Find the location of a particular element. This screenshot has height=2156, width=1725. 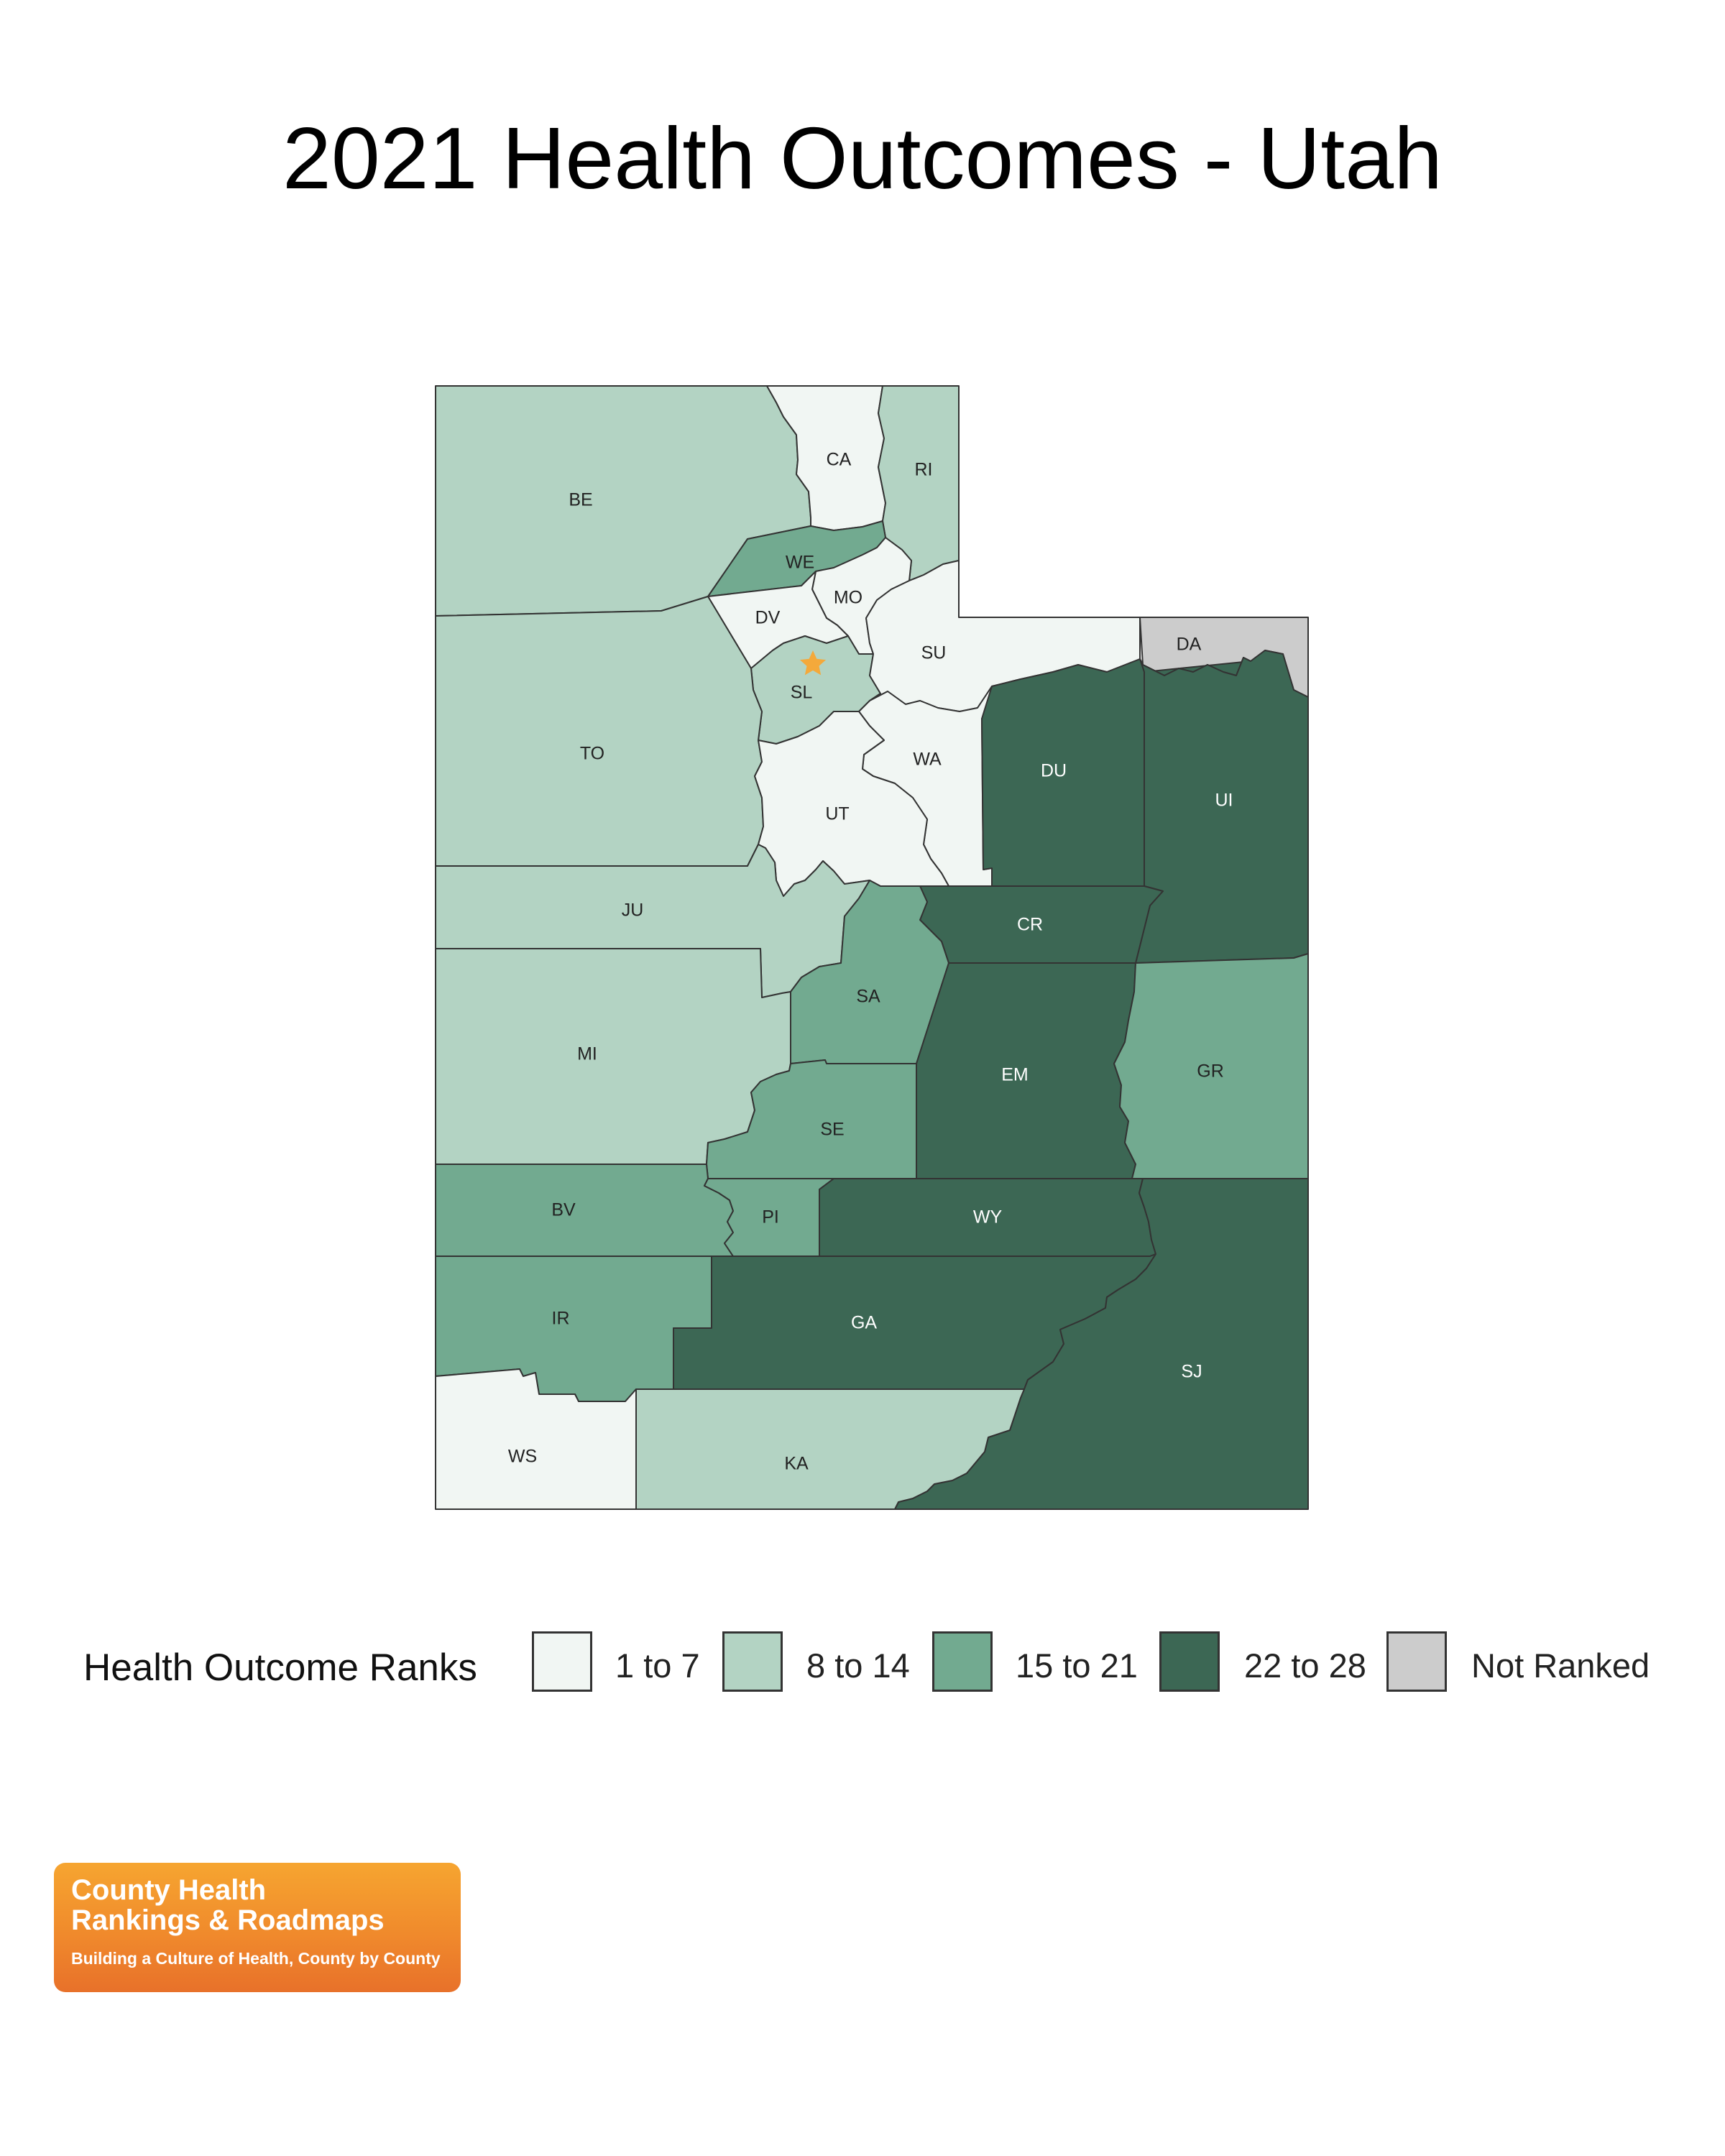

legend-label-15-to-21: 15 to 21 is located at coordinates (1077, 1665).